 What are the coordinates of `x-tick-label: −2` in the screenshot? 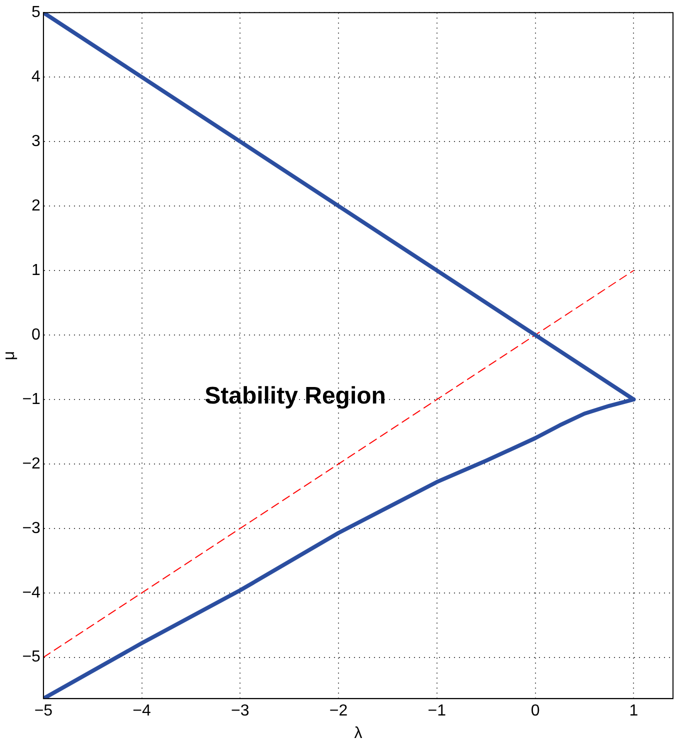 It's located at (338, 711).